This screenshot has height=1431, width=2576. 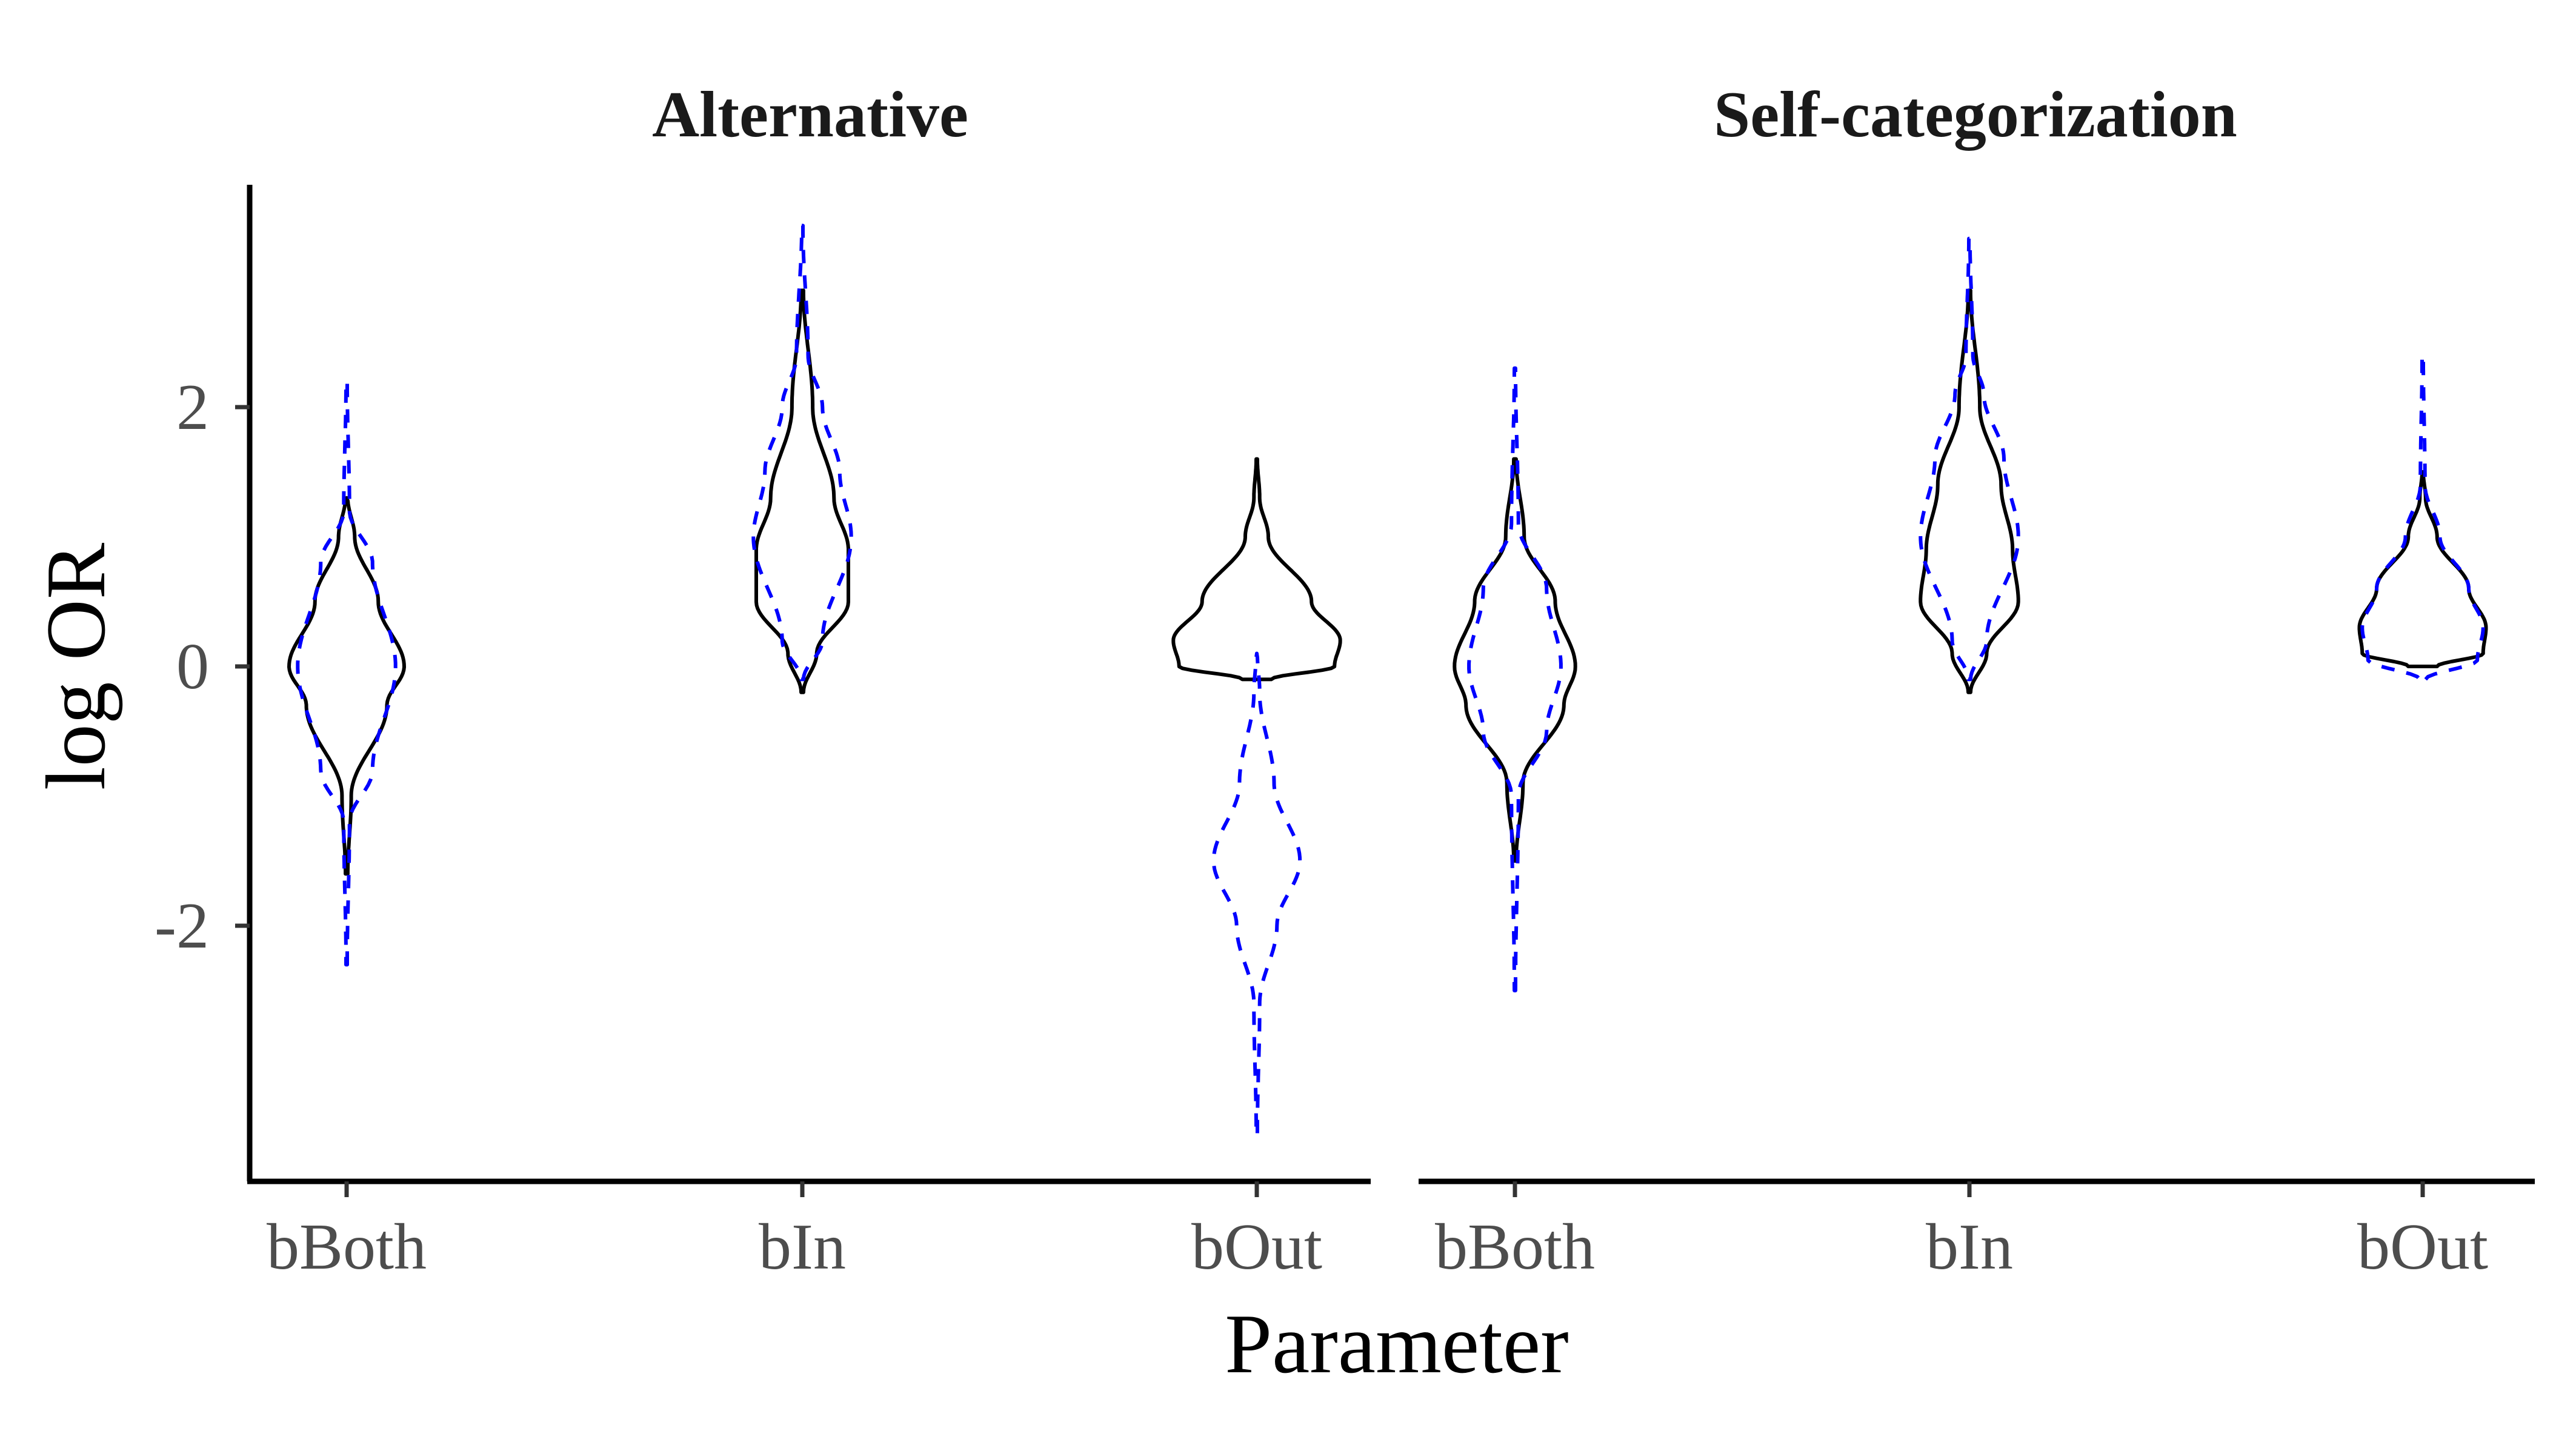 What do you see at coordinates (192, 667) in the screenshot?
I see `y-tick-label: 0` at bounding box center [192, 667].